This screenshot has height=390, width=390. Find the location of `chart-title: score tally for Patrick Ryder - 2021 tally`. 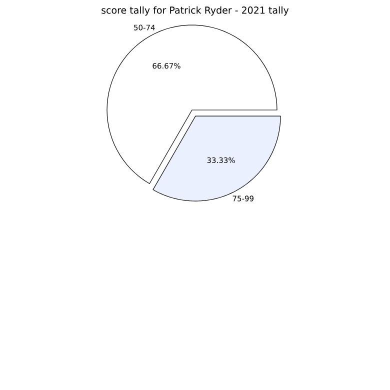

chart-title: score tally for Patrick Ryder - 2021 tally is located at coordinates (195, 11).